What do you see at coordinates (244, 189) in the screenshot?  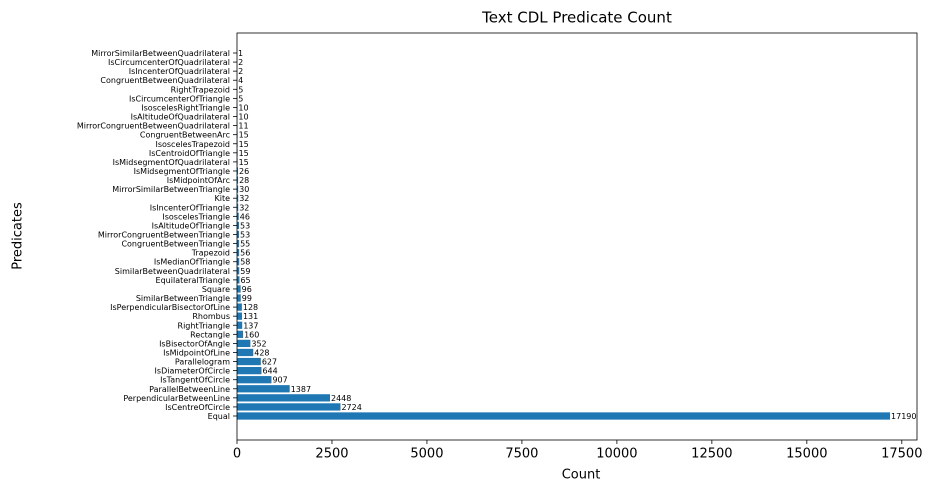 I see `data-label: 30` at bounding box center [244, 189].